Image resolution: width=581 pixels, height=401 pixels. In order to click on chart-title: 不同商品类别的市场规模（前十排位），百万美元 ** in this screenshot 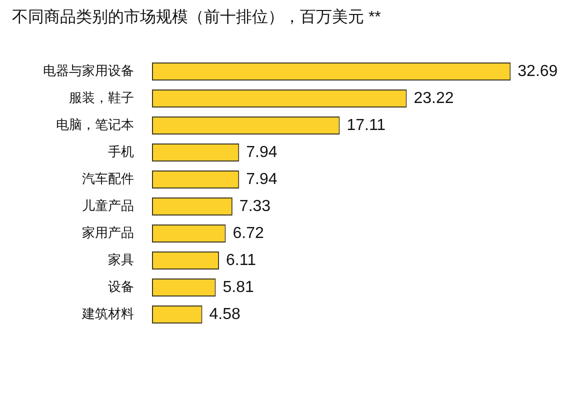, I will do `click(196, 18)`.